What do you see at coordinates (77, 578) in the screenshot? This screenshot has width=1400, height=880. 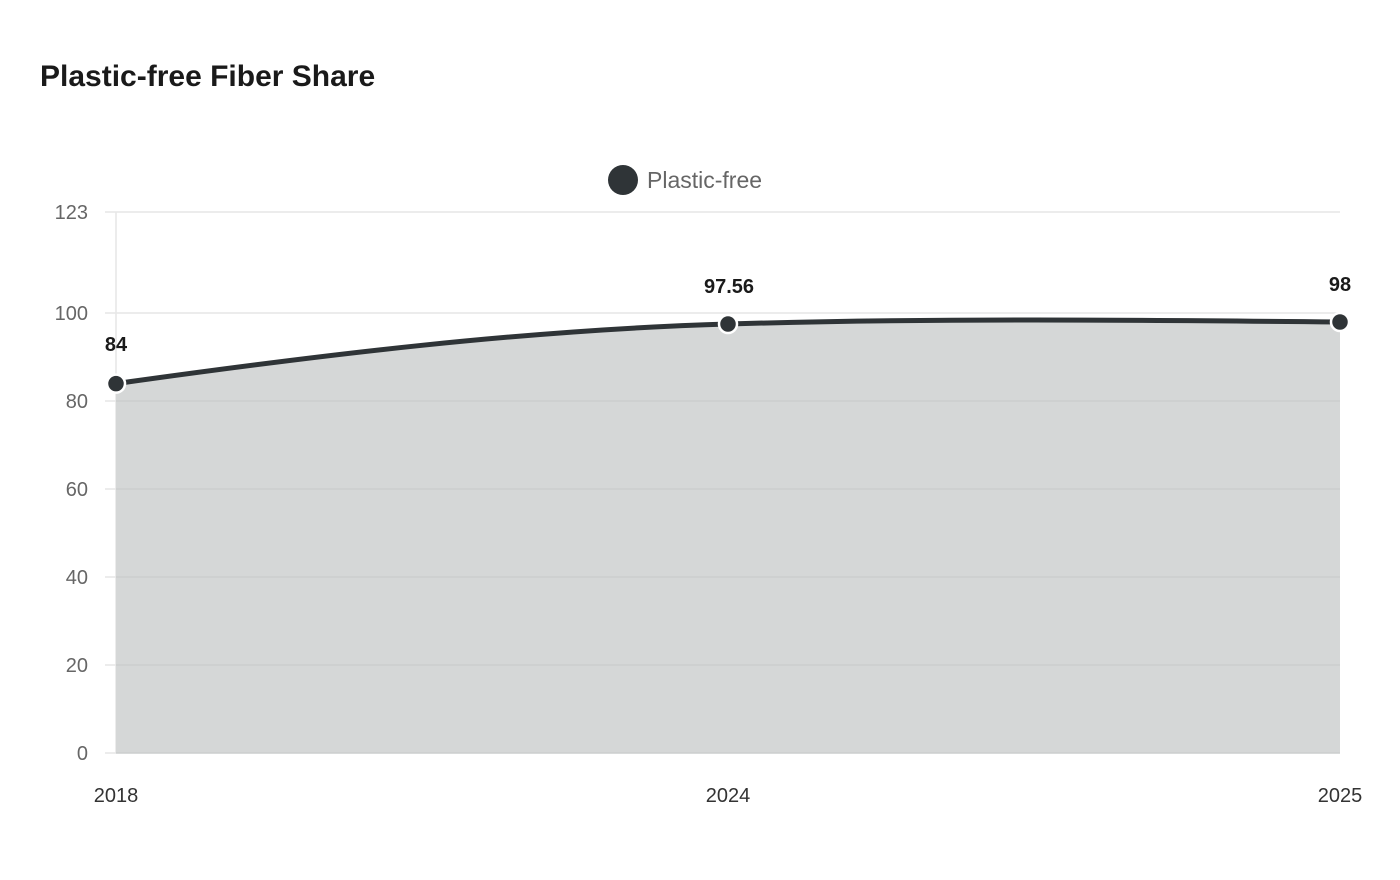 I see `y-tick-label: 40` at bounding box center [77, 578].